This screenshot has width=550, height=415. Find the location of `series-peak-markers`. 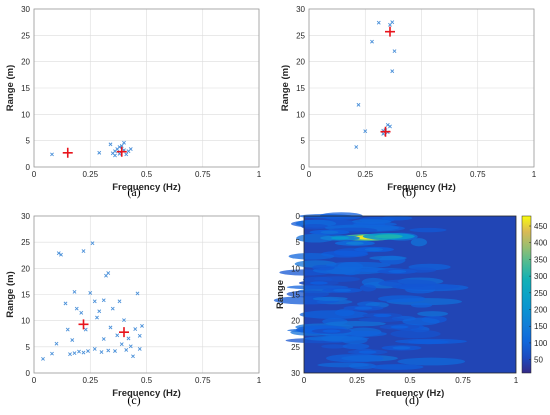

series-peak-markers is located at coordinates (94, 152).